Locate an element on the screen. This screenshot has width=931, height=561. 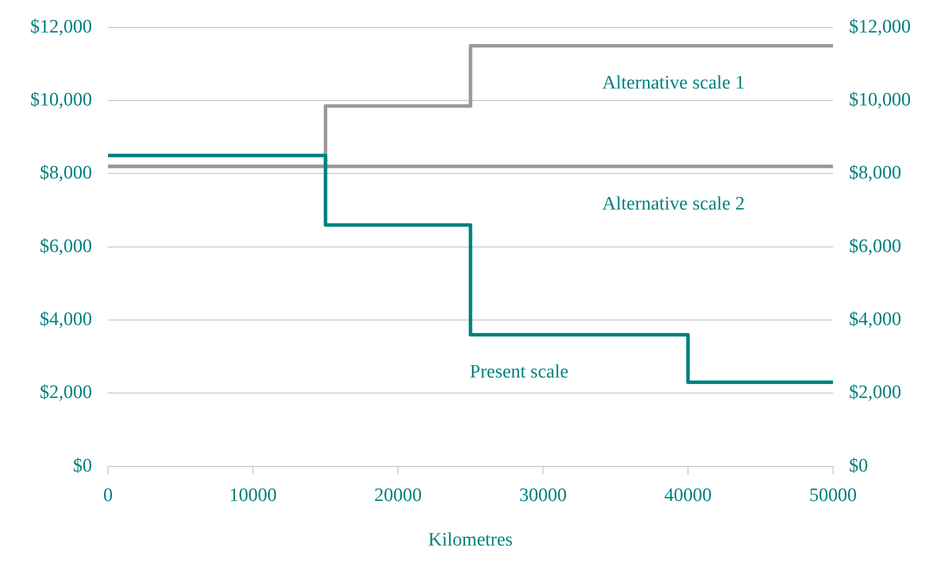
y2-tick-label: $12,000 is located at coordinates (880, 27).